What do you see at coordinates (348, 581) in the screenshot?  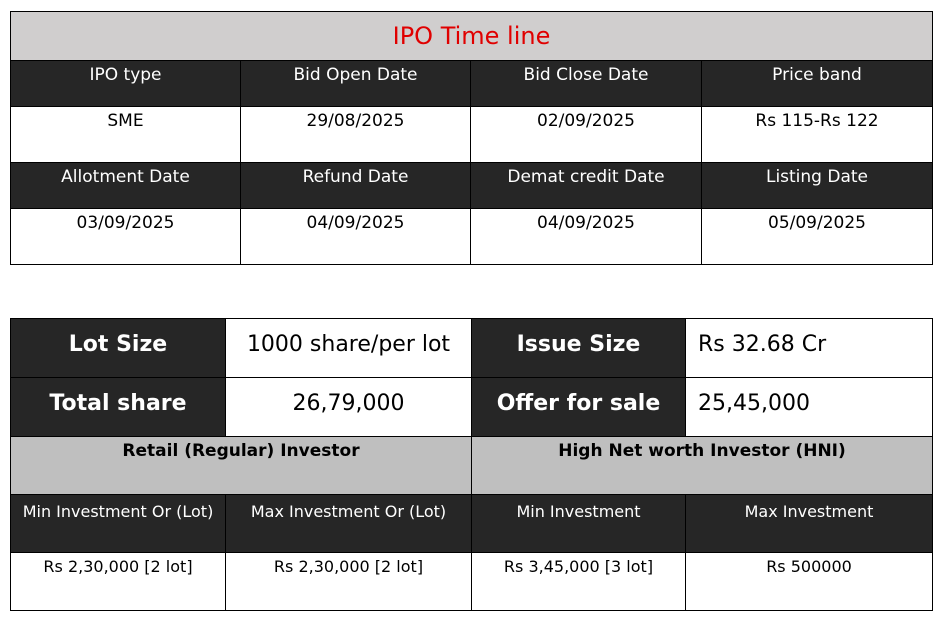 I see `value-retail-max-investment: Rs 2,30,000 [2 lot]` at bounding box center [348, 581].